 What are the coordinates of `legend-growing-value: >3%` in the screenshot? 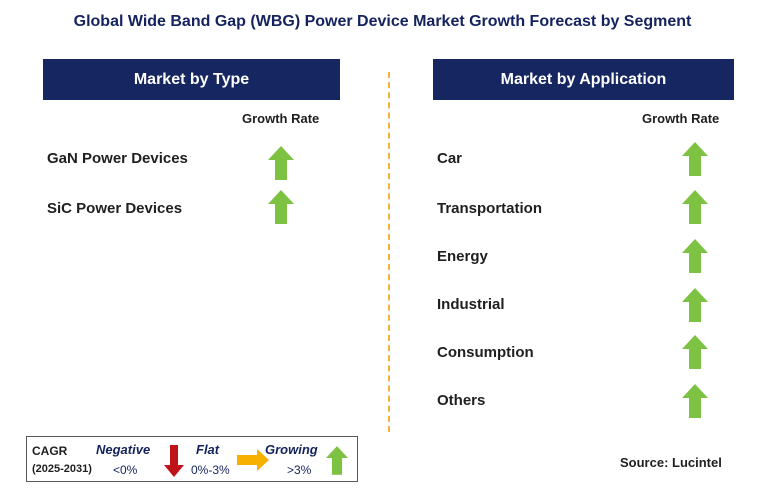 It's located at (299, 470).